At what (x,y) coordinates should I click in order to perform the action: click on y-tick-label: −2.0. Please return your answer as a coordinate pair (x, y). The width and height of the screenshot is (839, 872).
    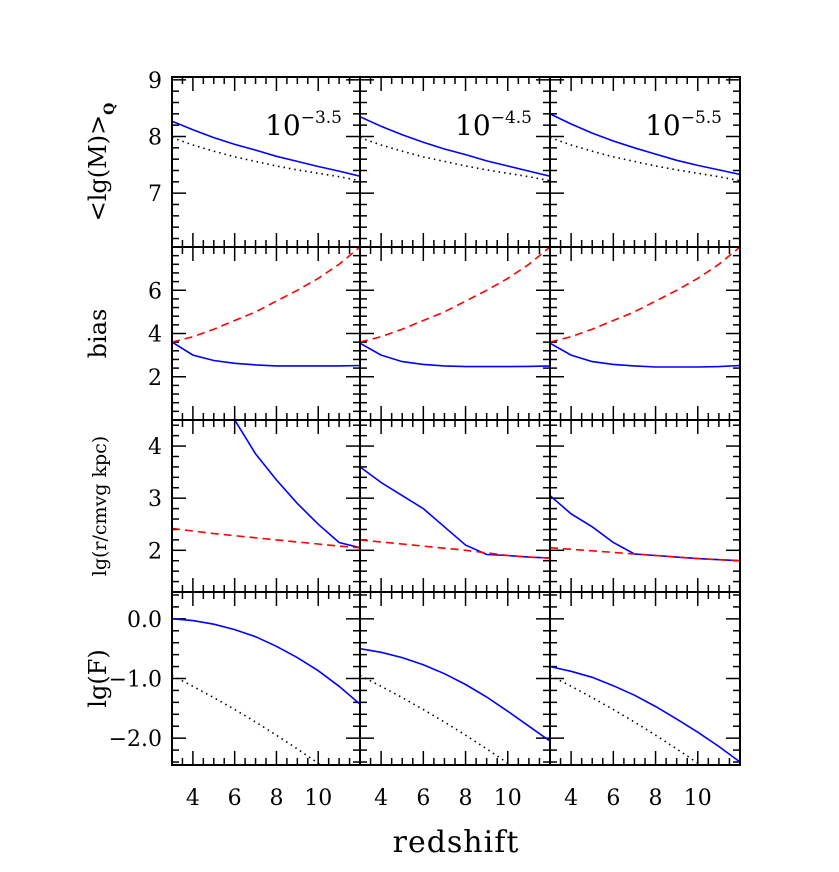
    Looking at the image, I should click on (135, 739).